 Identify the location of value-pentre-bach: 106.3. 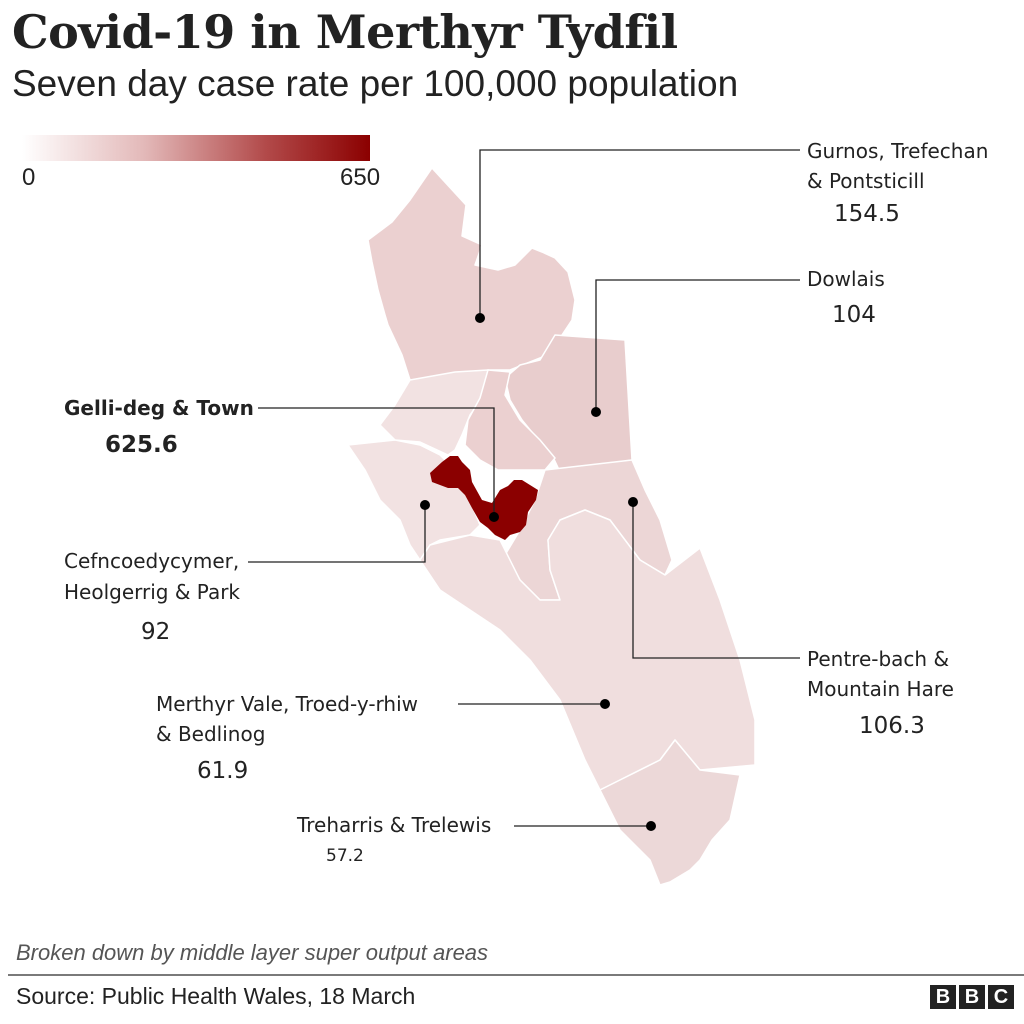
(892, 726).